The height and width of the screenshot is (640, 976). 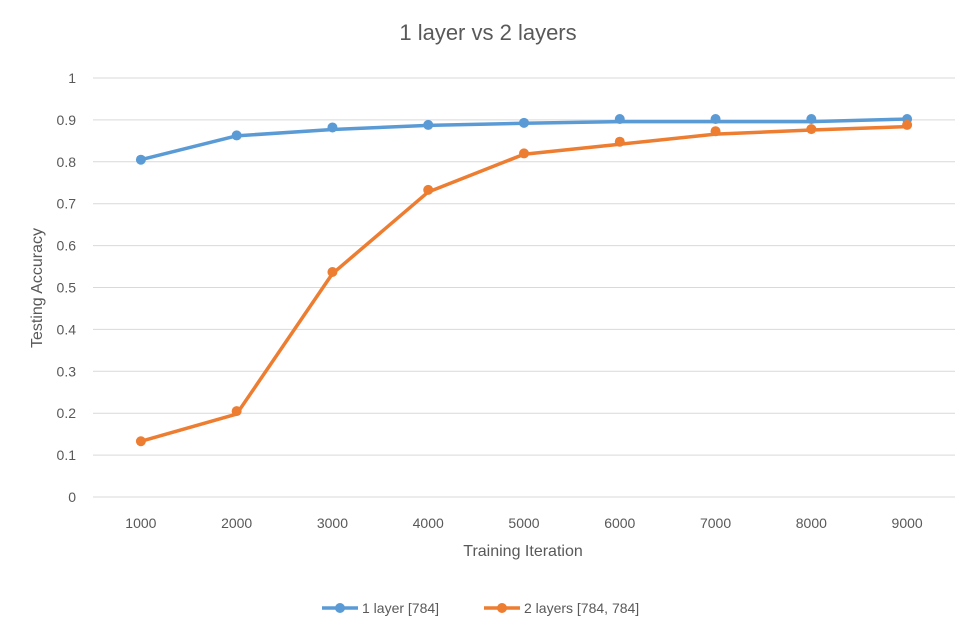 I want to click on chart-title: 1 layer vs 2 layers, so click(x=487, y=32).